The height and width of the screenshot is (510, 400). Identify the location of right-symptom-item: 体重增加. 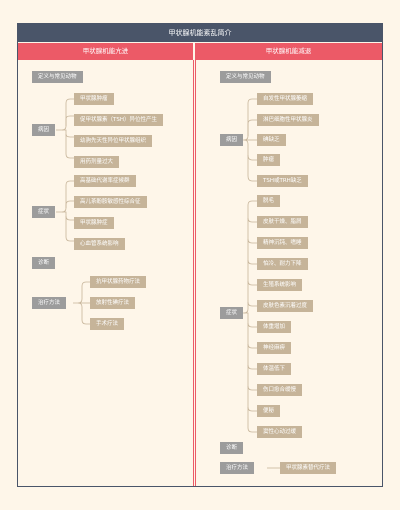
(274, 327).